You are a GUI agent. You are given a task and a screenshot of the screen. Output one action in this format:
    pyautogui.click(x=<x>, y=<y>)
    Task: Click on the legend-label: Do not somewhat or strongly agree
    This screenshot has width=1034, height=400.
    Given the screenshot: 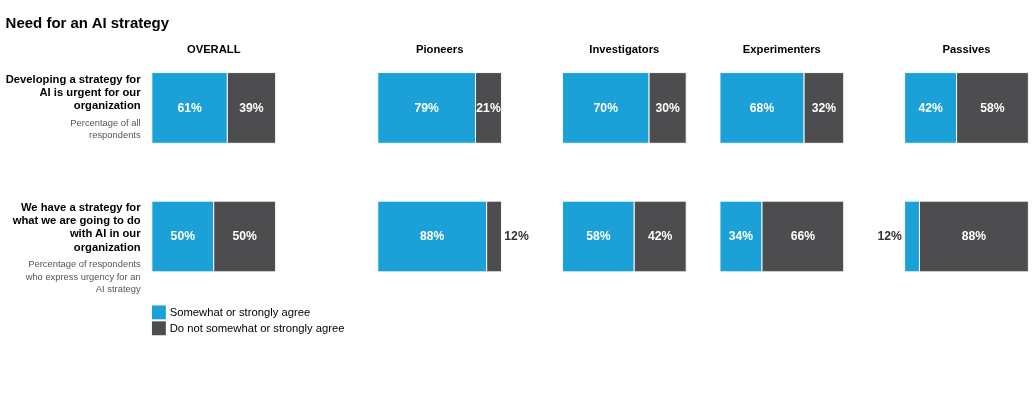 What is the action you would take?
    pyautogui.click(x=257, y=328)
    